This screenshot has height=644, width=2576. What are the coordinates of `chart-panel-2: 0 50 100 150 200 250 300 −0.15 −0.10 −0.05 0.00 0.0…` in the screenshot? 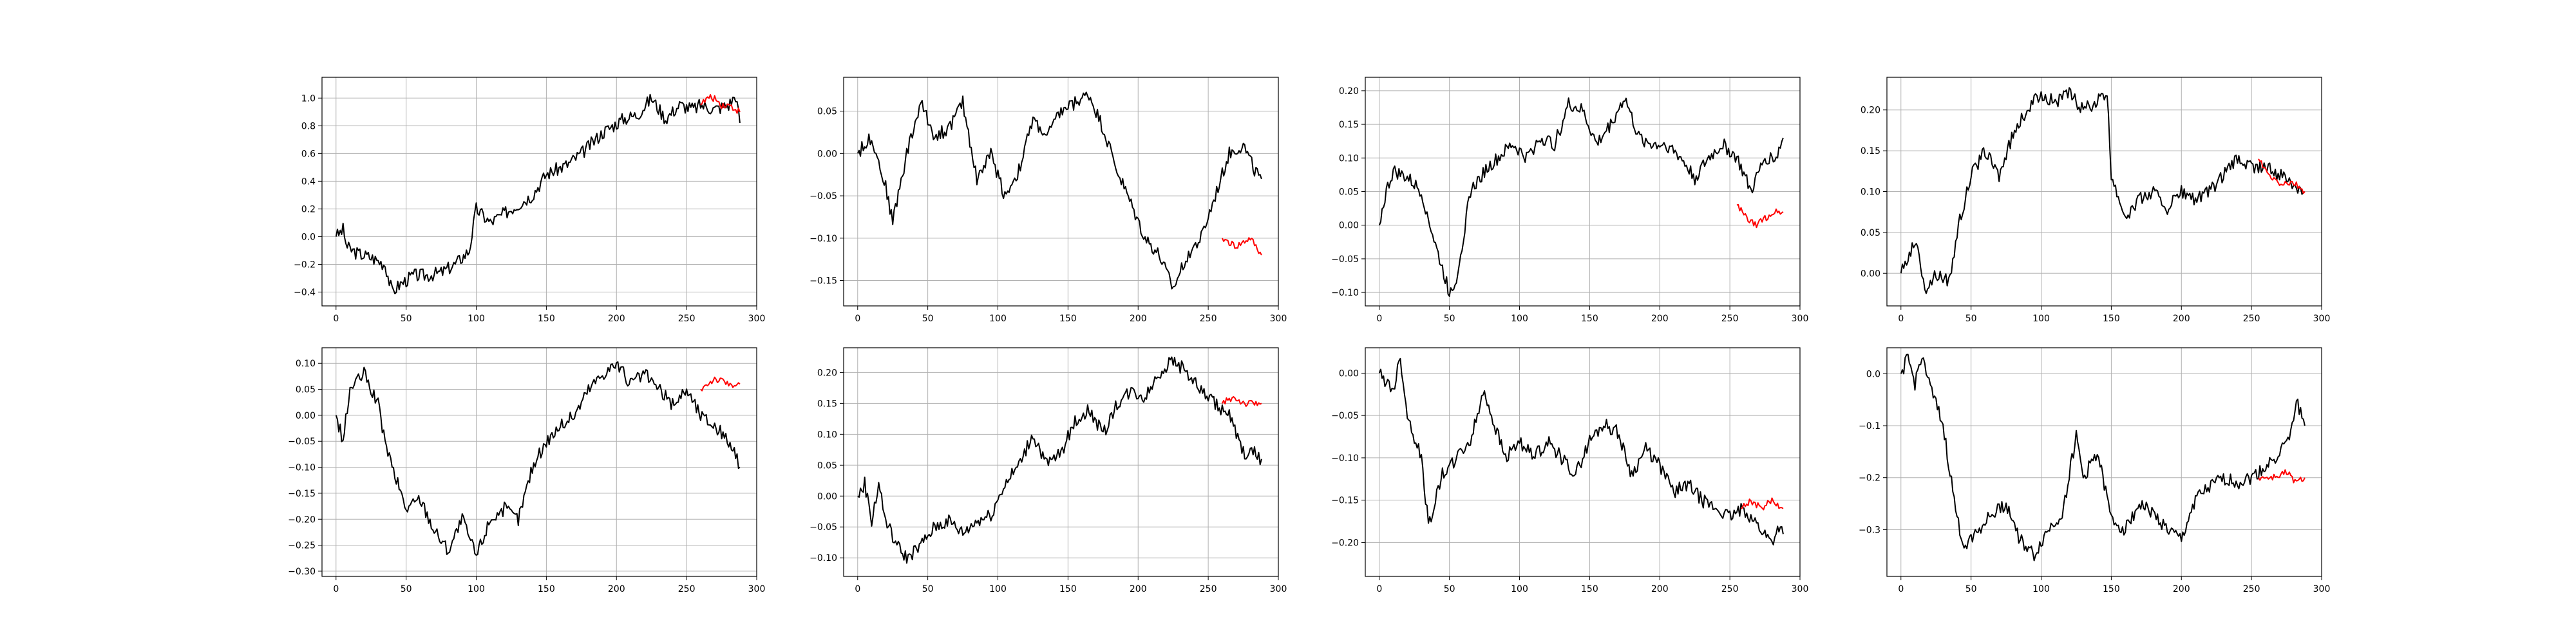 It's located at (1048, 200).